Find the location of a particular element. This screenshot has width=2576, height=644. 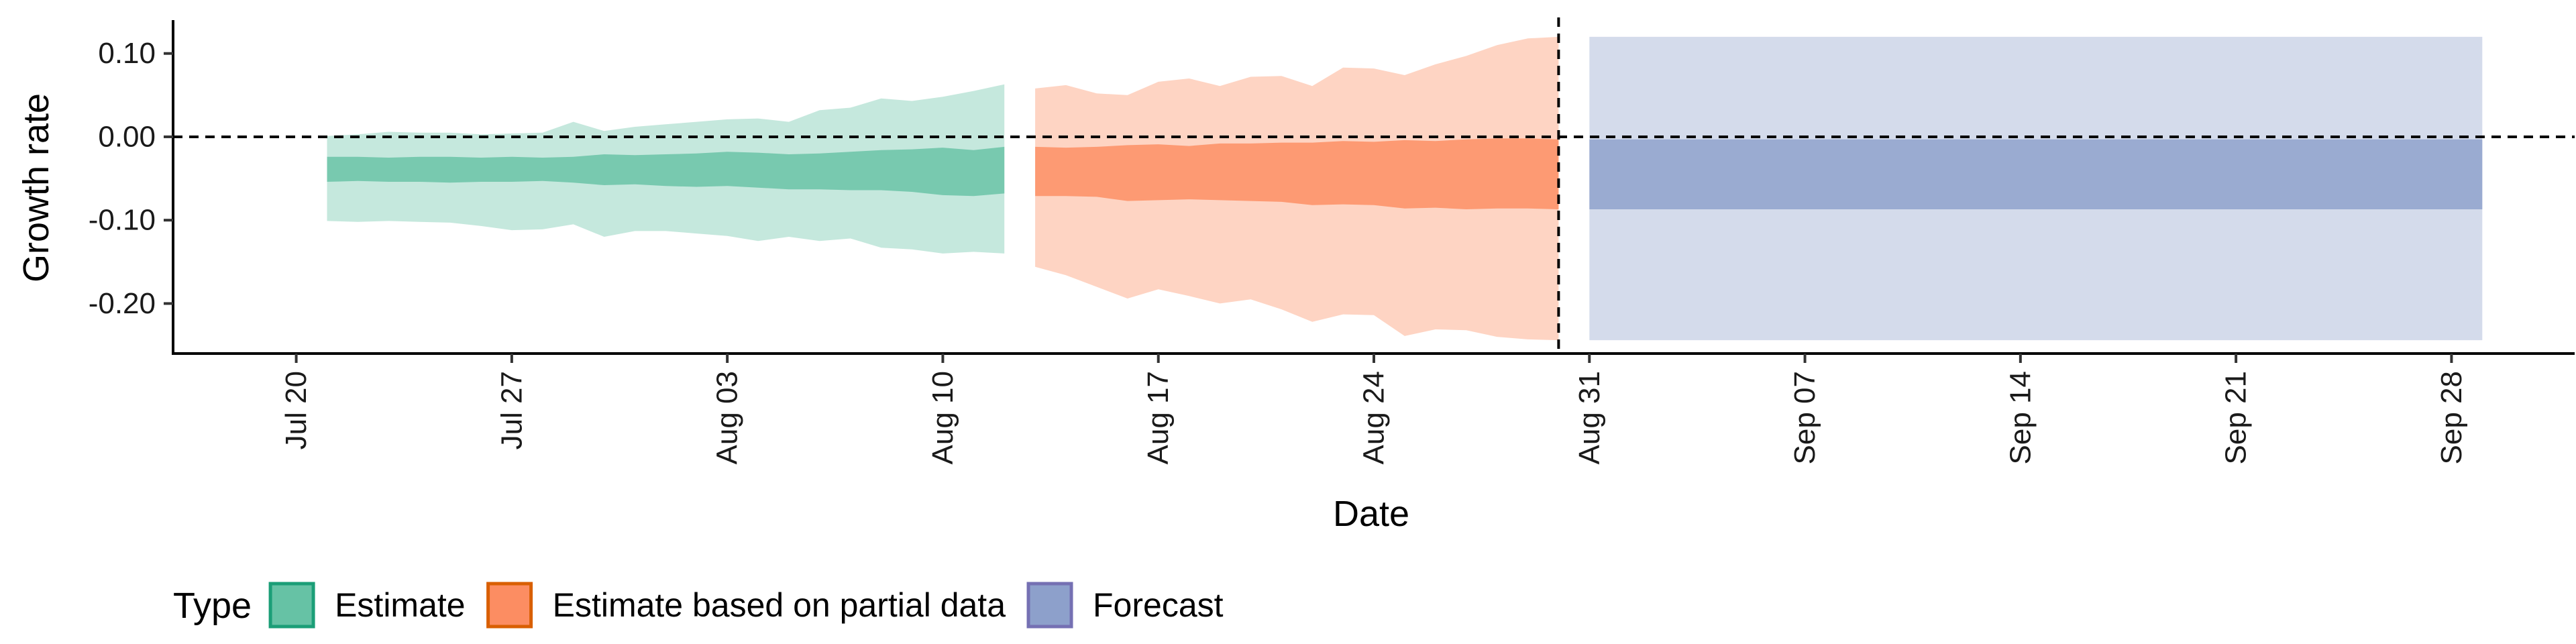

x-tick-label: Aug 10 is located at coordinates (942, 417).